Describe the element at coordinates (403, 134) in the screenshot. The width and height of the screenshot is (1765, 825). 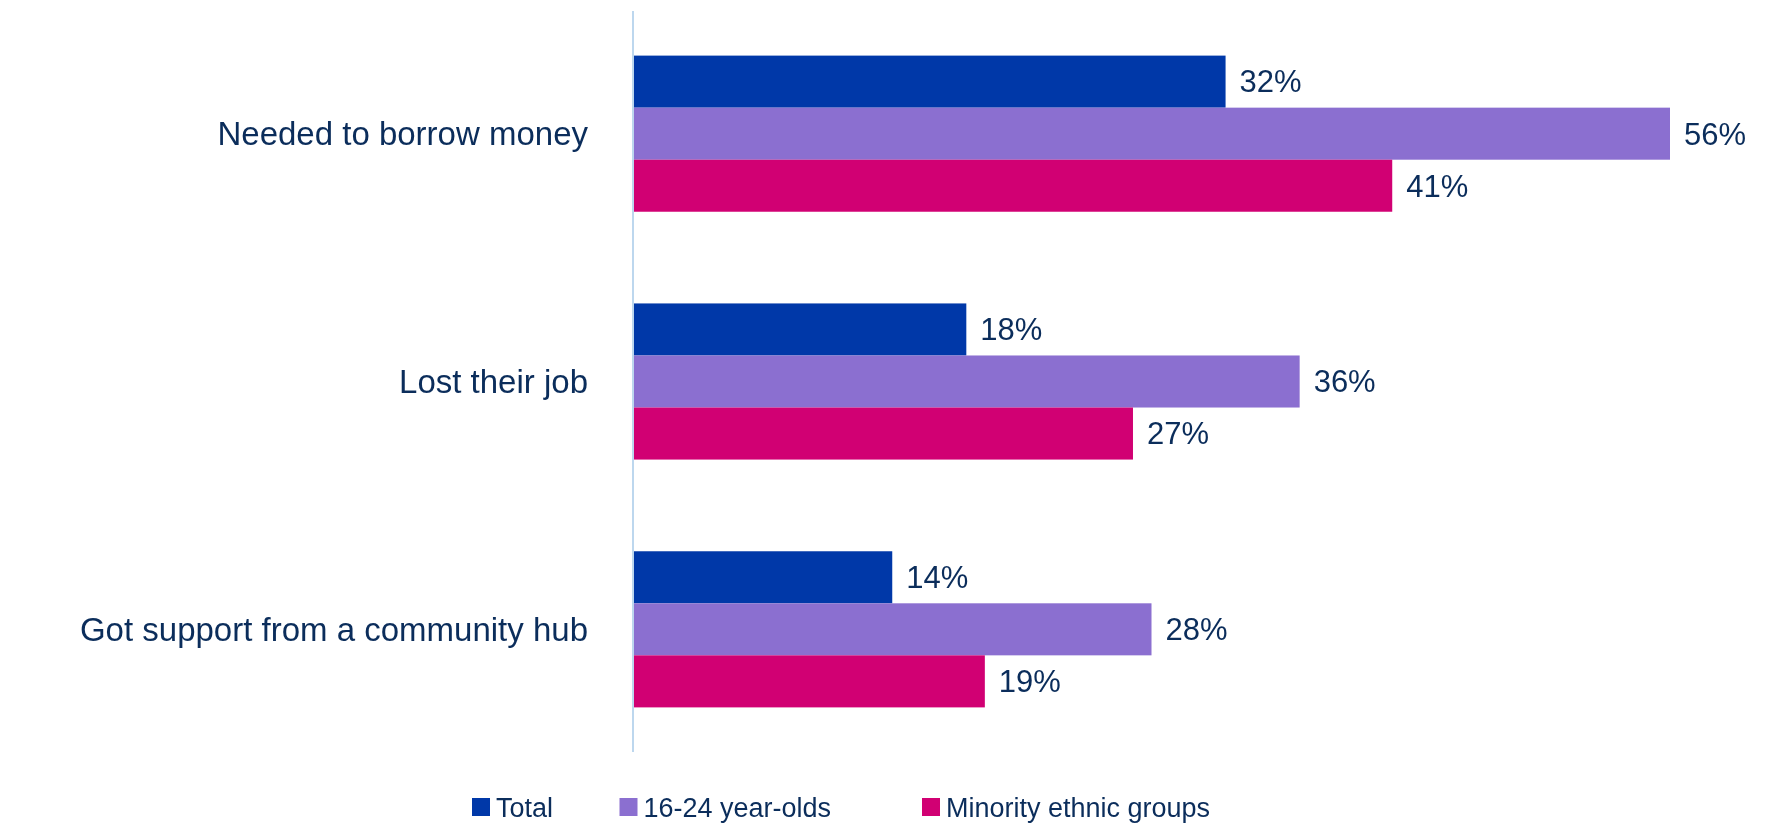
I see `y-tick-label: Needed to borrow money` at that location.